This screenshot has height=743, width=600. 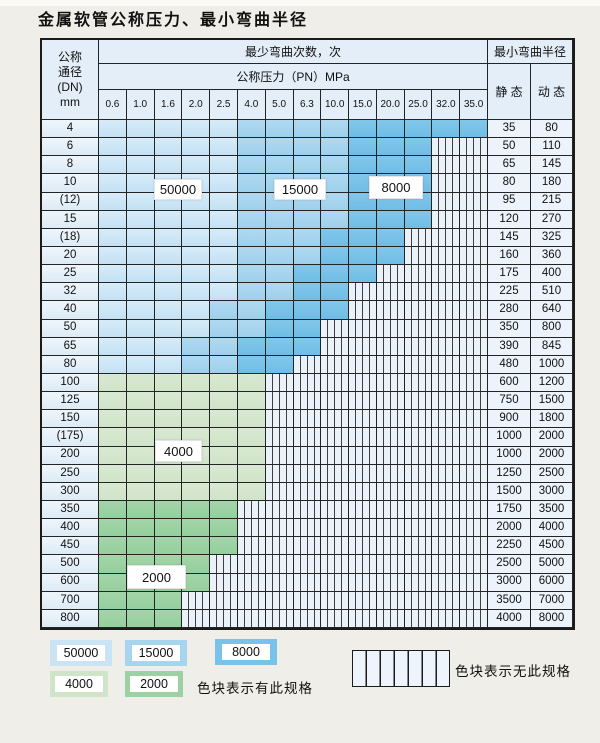 I want to click on dynamic-value: 2000, so click(x=552, y=437).